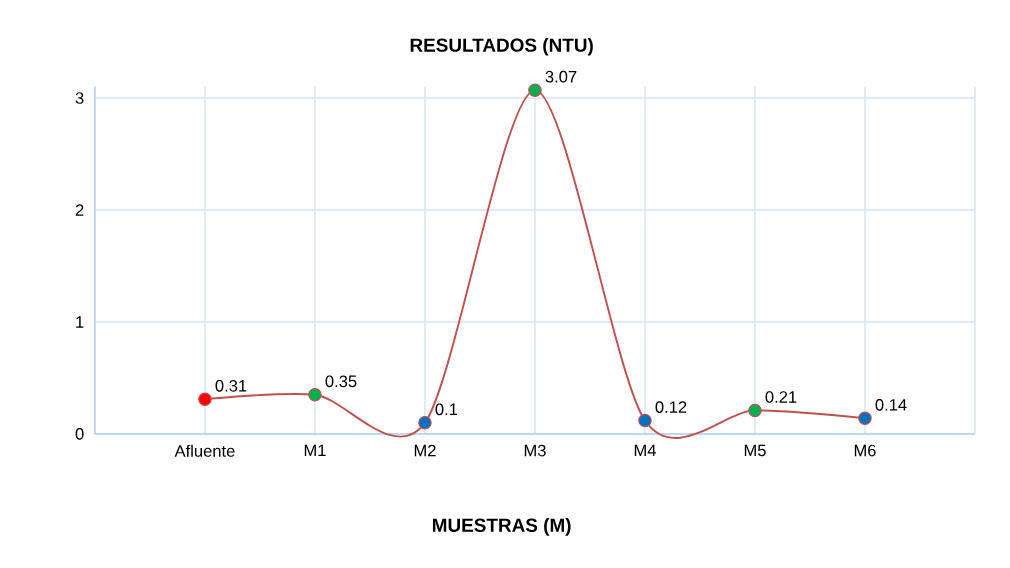  I want to click on y-tick-label: 2, so click(79, 210).